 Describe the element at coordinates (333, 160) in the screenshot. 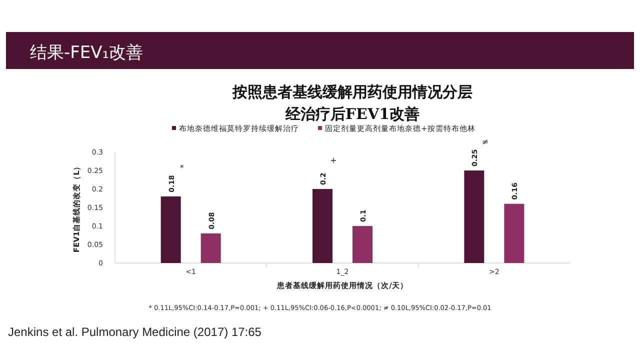

I see `annotation: +` at that location.